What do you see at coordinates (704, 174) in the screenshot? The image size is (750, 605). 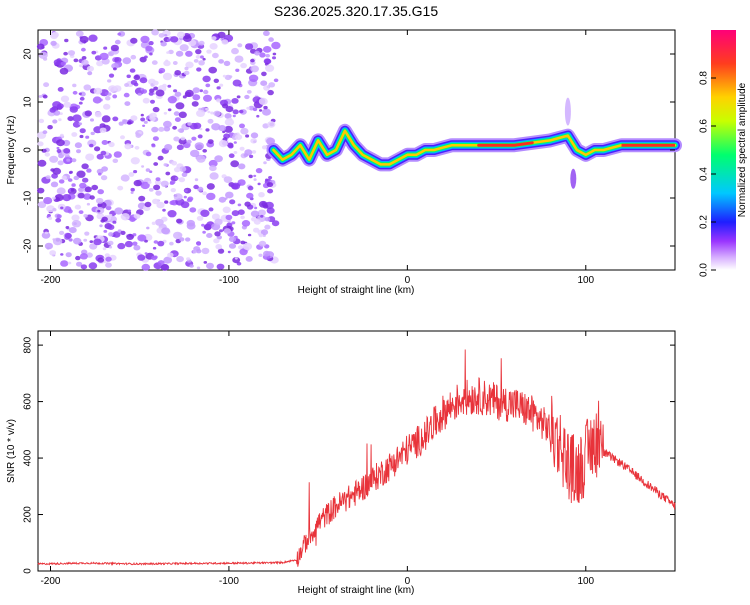 I see `colorbar-tick-label: 0.4` at bounding box center [704, 174].